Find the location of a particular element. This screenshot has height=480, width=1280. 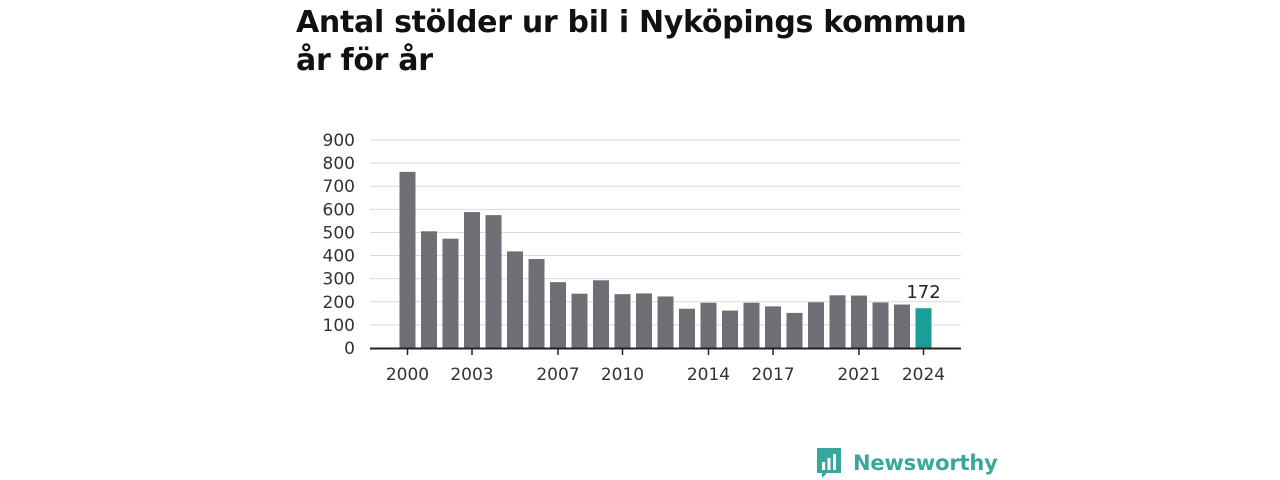

x-tick-label: 2024 is located at coordinates (923, 375).